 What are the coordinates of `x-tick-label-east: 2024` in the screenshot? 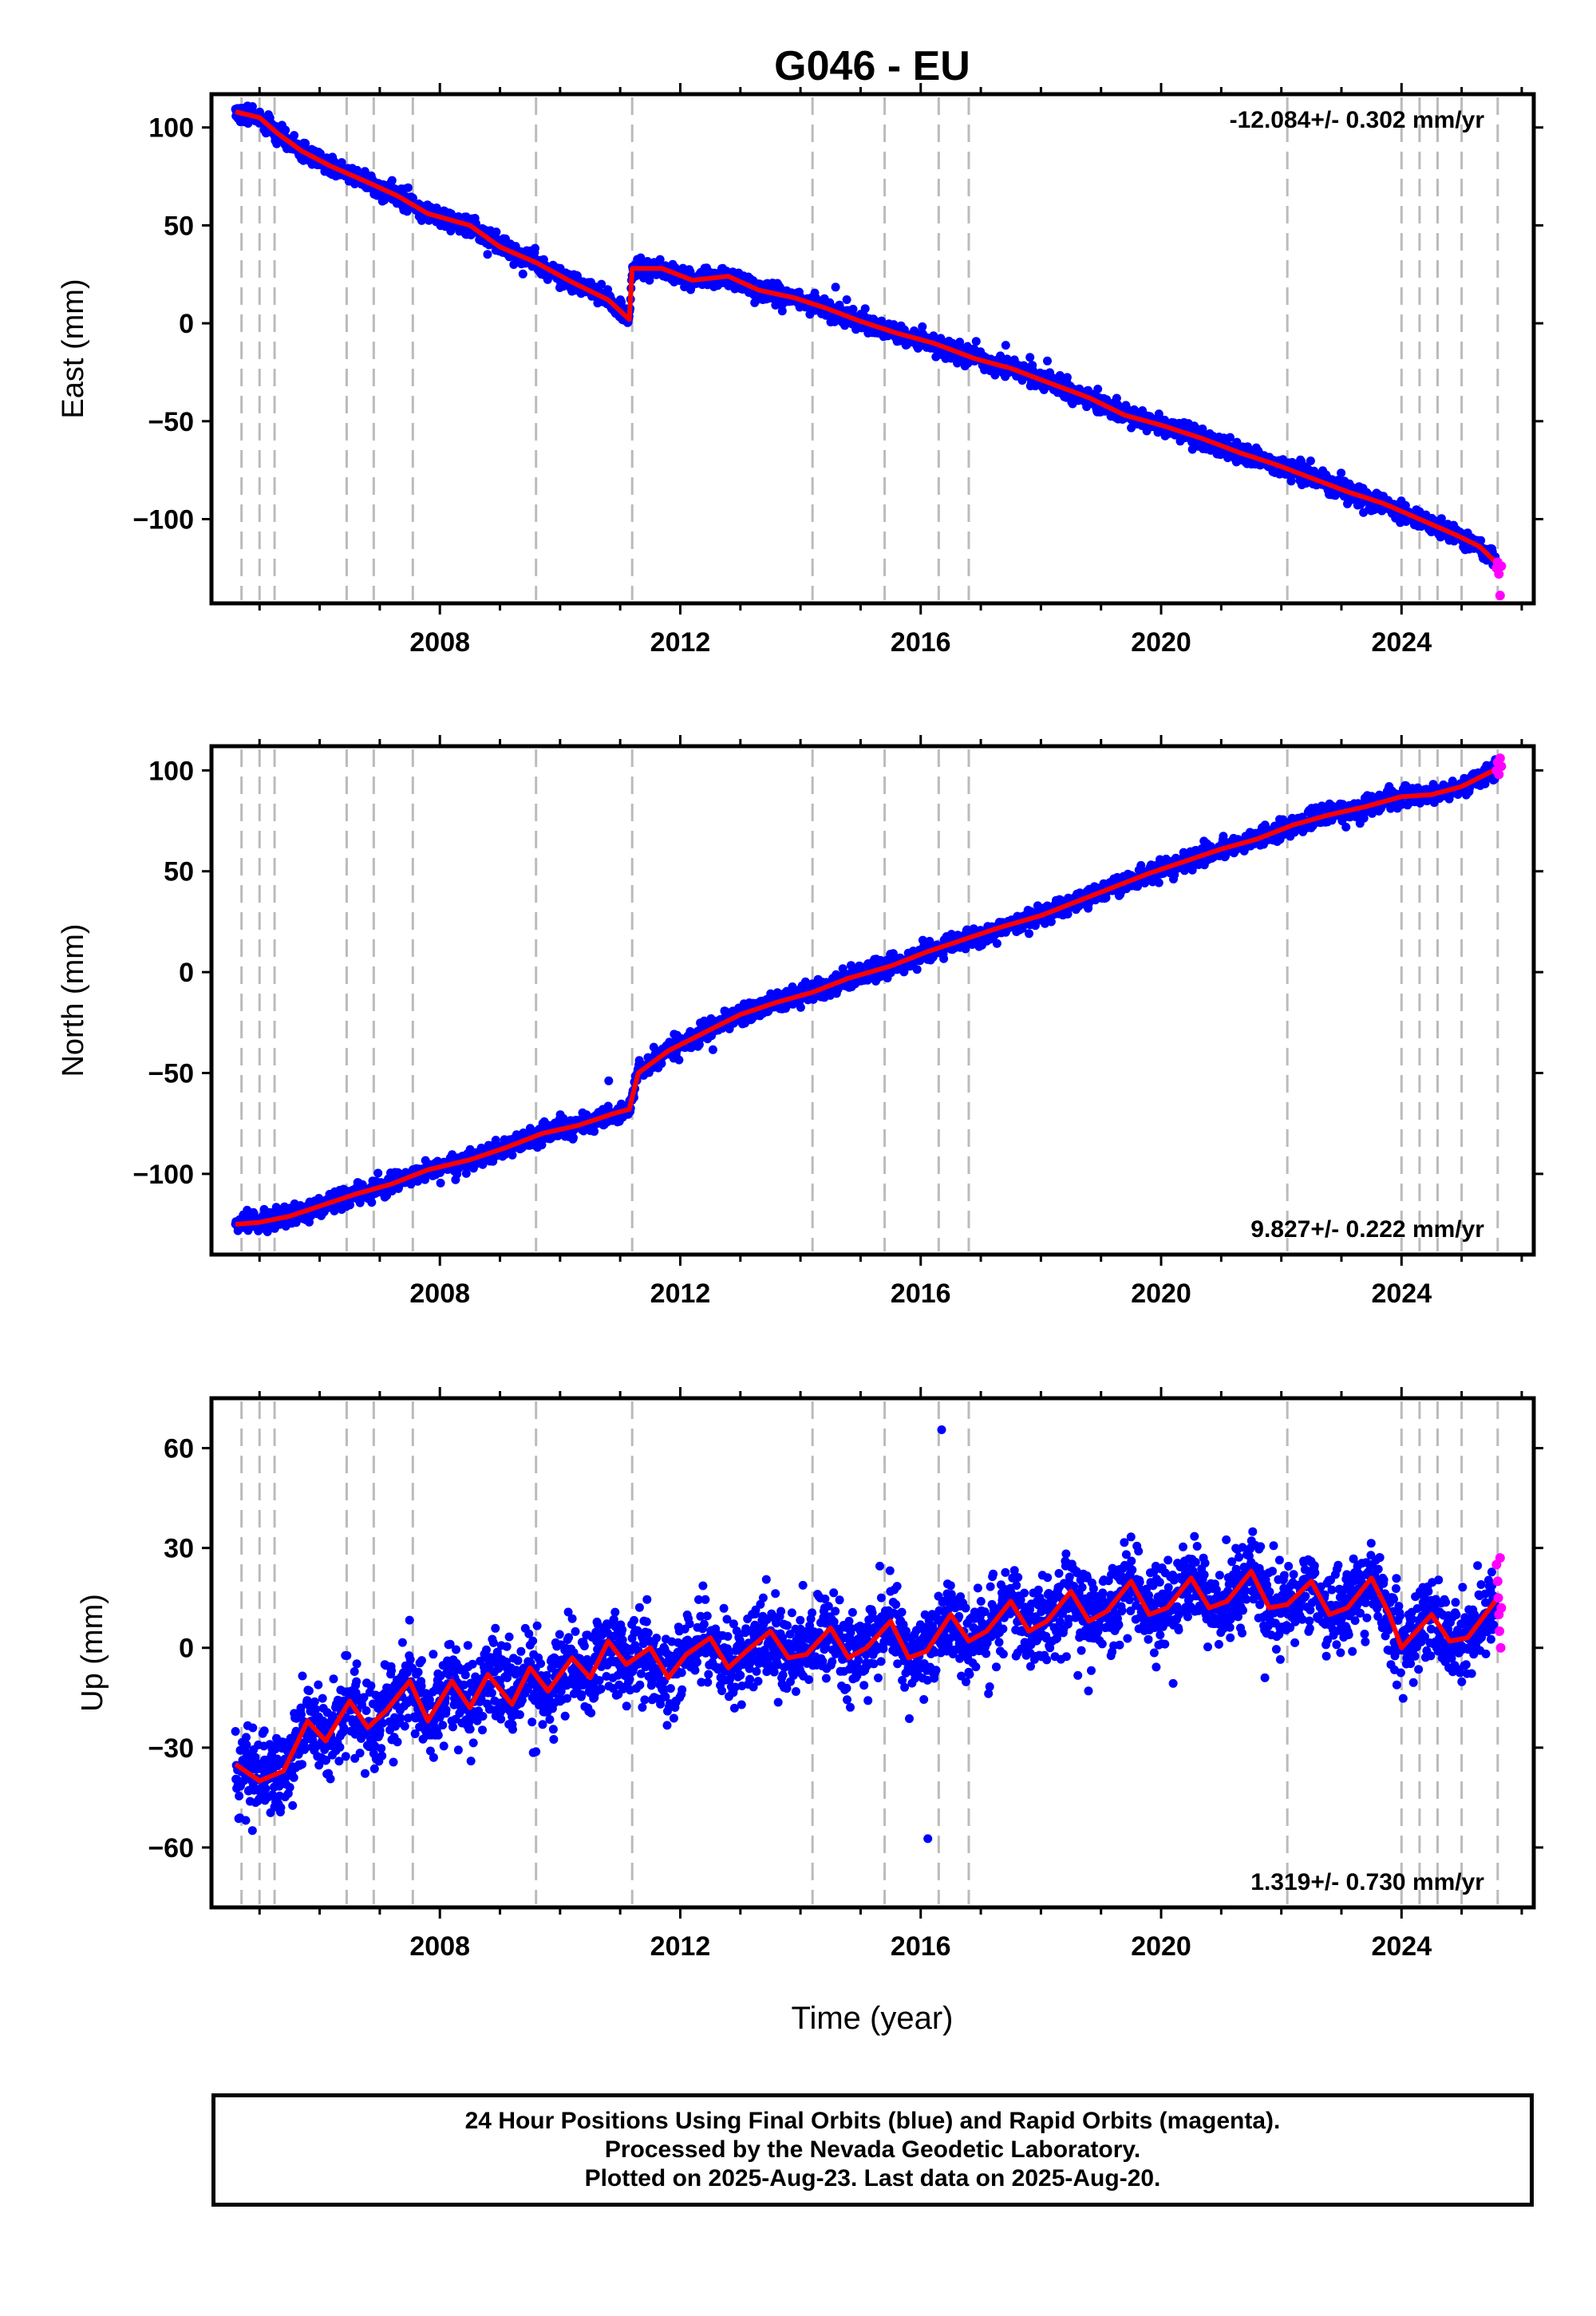 It's located at (1401, 642).